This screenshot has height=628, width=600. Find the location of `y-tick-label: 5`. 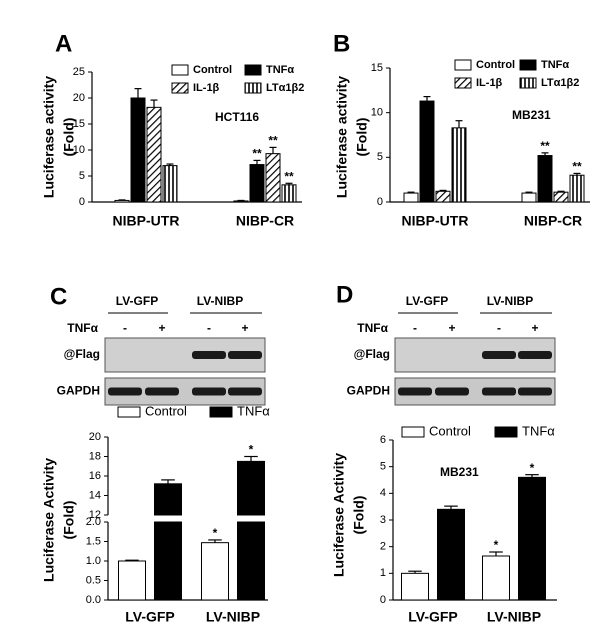

y-tick-label: 5 is located at coordinates (383, 467).